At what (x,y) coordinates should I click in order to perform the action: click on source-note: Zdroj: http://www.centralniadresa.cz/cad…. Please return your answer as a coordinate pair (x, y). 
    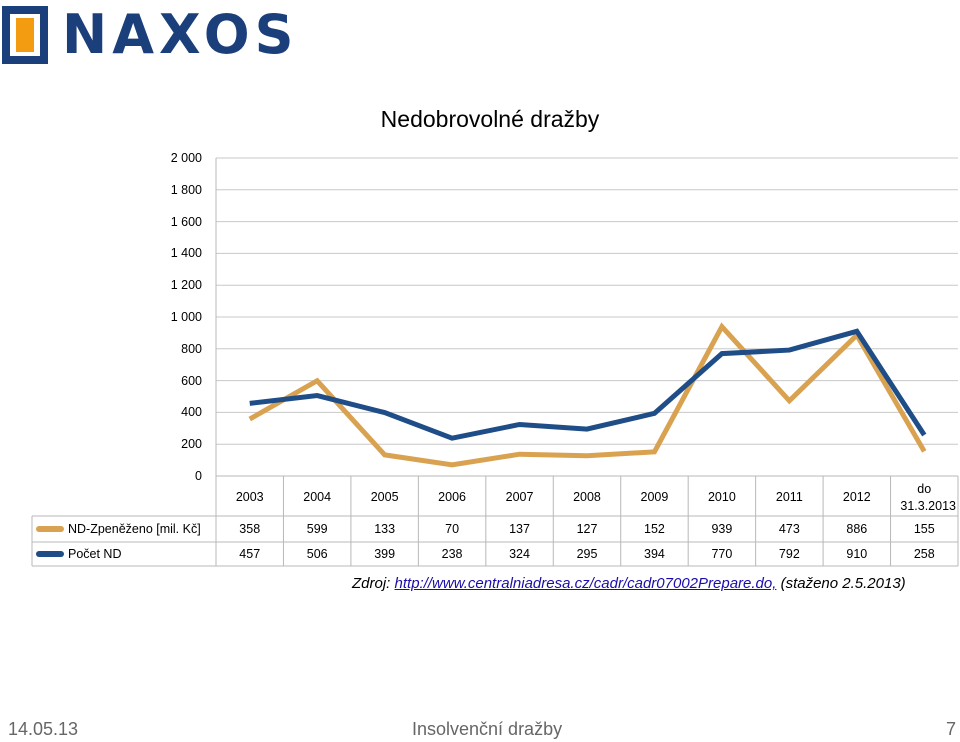
    Looking at the image, I should click on (629, 583).